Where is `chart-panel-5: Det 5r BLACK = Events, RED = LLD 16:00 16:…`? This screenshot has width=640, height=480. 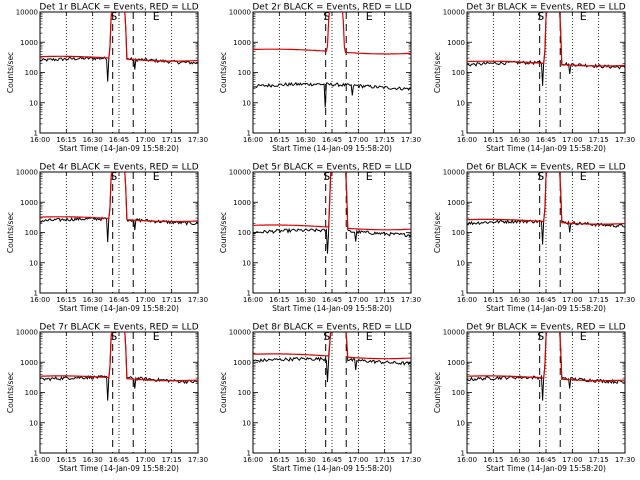 chart-panel-5: Det 5r BLACK = Events, RED = LLD 16:00 16:… is located at coordinates (320, 238).